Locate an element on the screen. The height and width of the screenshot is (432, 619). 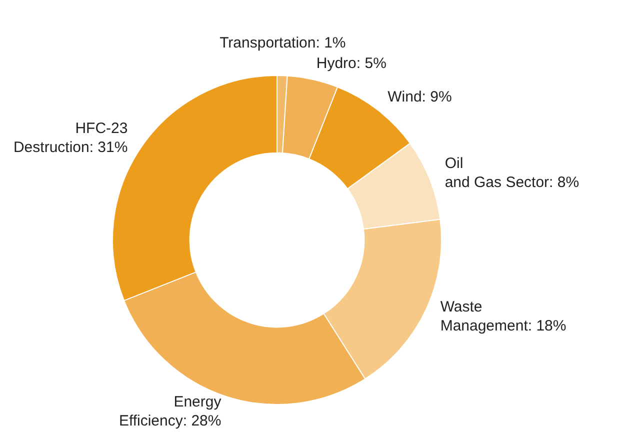
slice-label: Wind: 9% is located at coordinates (420, 97).